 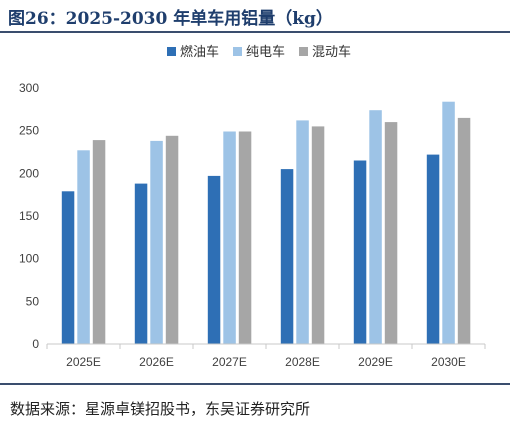 I want to click on y-tick-label: 250, so click(x=29, y=131).